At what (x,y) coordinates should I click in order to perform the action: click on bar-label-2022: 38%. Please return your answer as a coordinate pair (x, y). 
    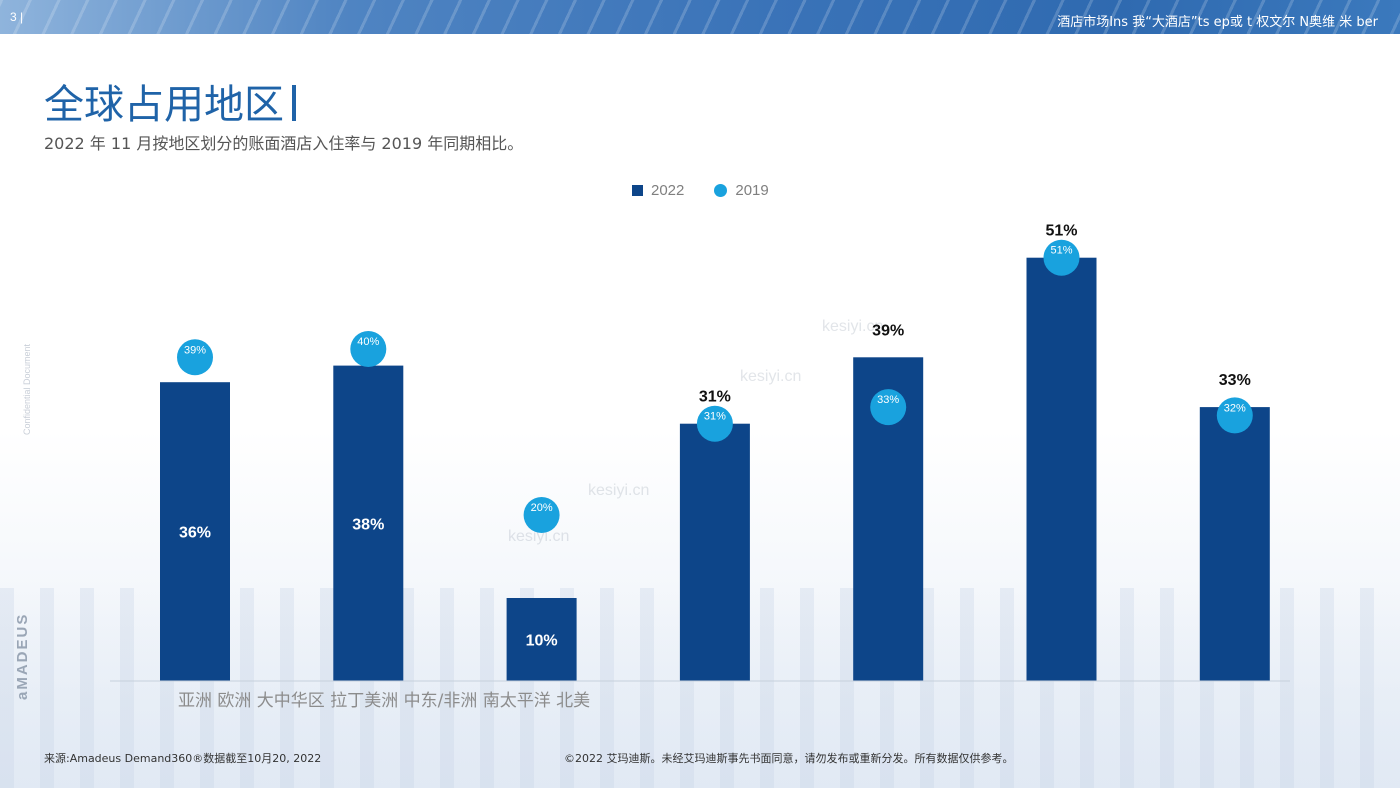
    Looking at the image, I should click on (368, 524).